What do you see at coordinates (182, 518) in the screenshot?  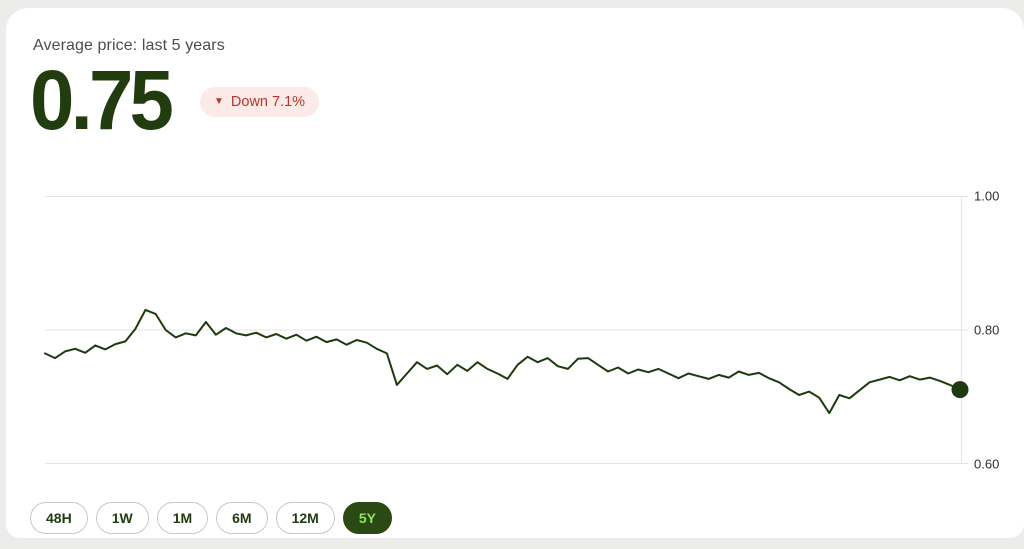 I see `range-button-1m: 1M` at bounding box center [182, 518].